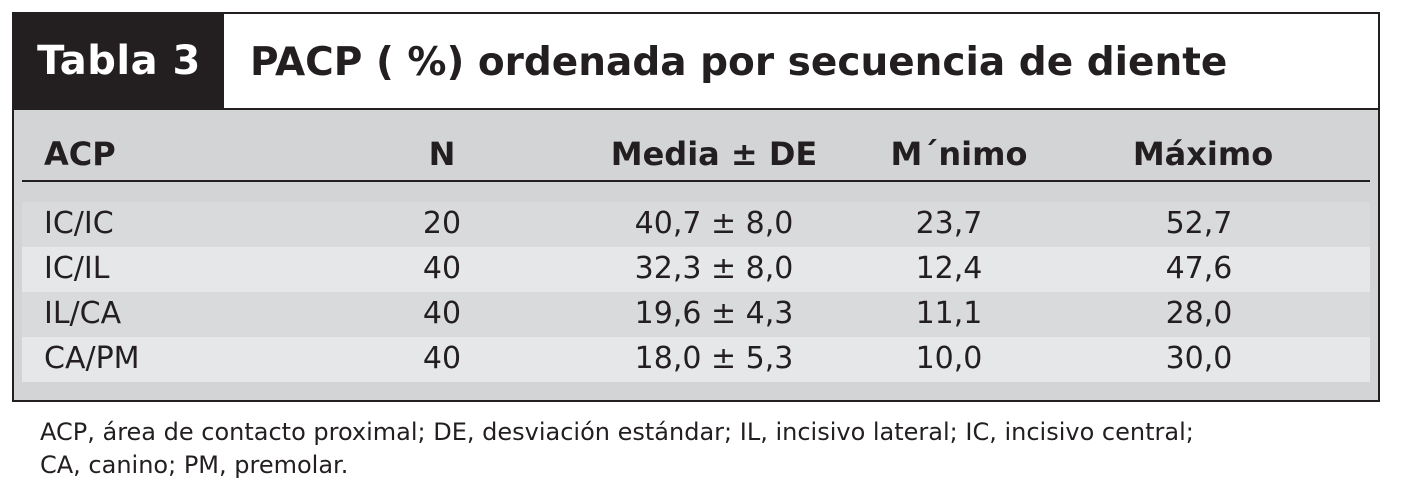 The width and height of the screenshot is (1404, 504). Describe the element at coordinates (80, 154) in the screenshot. I see `column-header-acp: ACP` at that location.